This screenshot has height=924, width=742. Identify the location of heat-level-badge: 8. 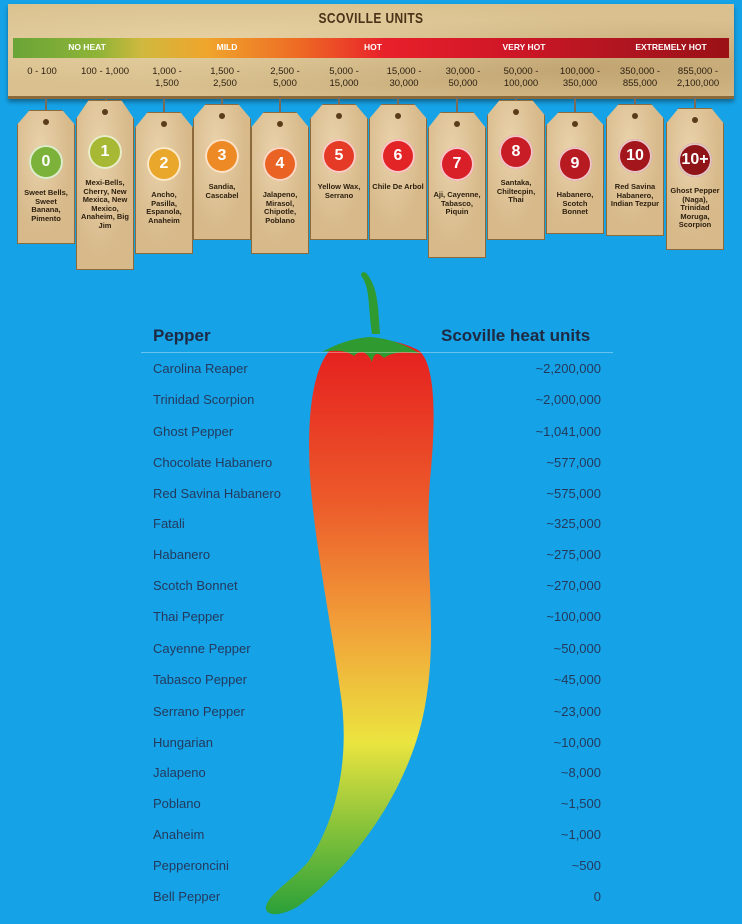
(516, 152).